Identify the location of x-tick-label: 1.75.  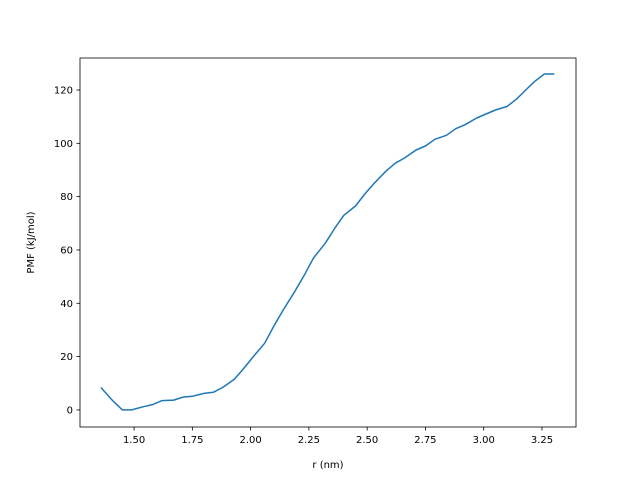
(192, 440).